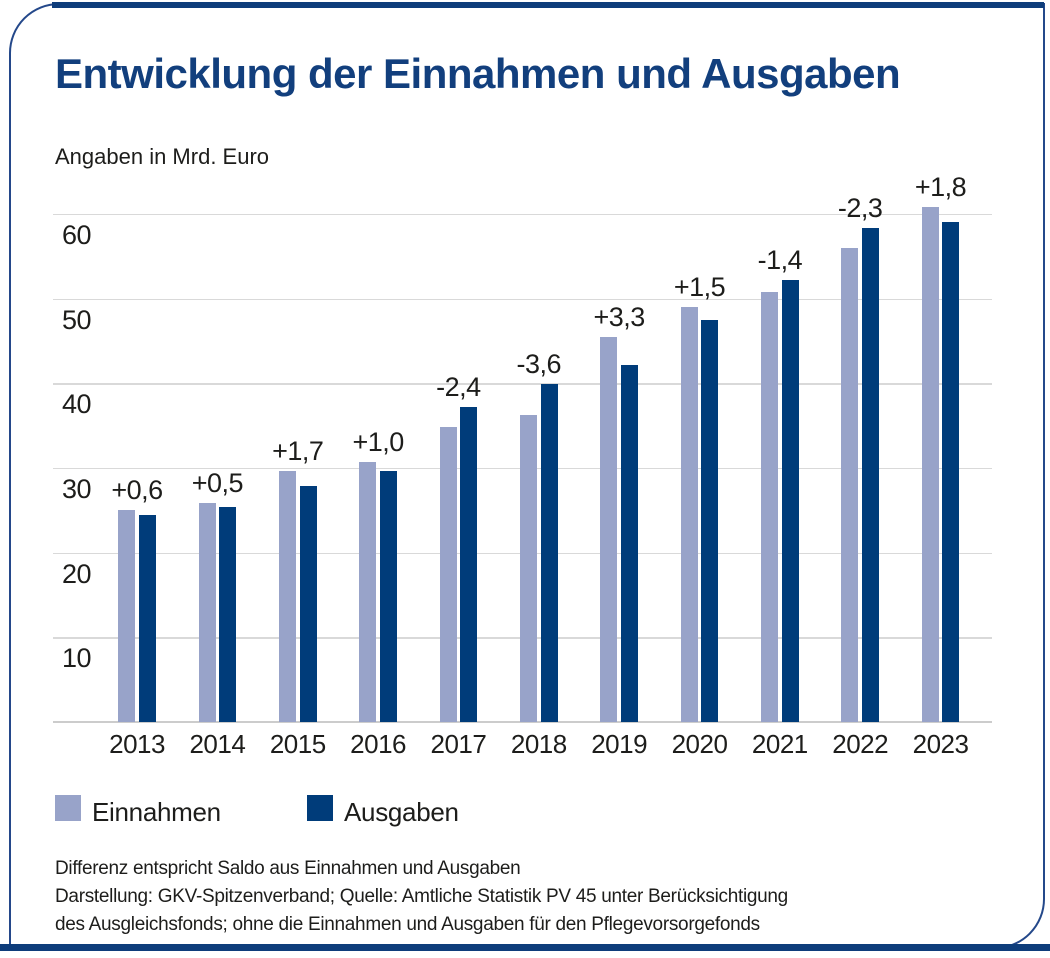 The width and height of the screenshot is (1050, 958). What do you see at coordinates (529, 568) in the screenshot?
I see `bar-einnahmen-2018` at bounding box center [529, 568].